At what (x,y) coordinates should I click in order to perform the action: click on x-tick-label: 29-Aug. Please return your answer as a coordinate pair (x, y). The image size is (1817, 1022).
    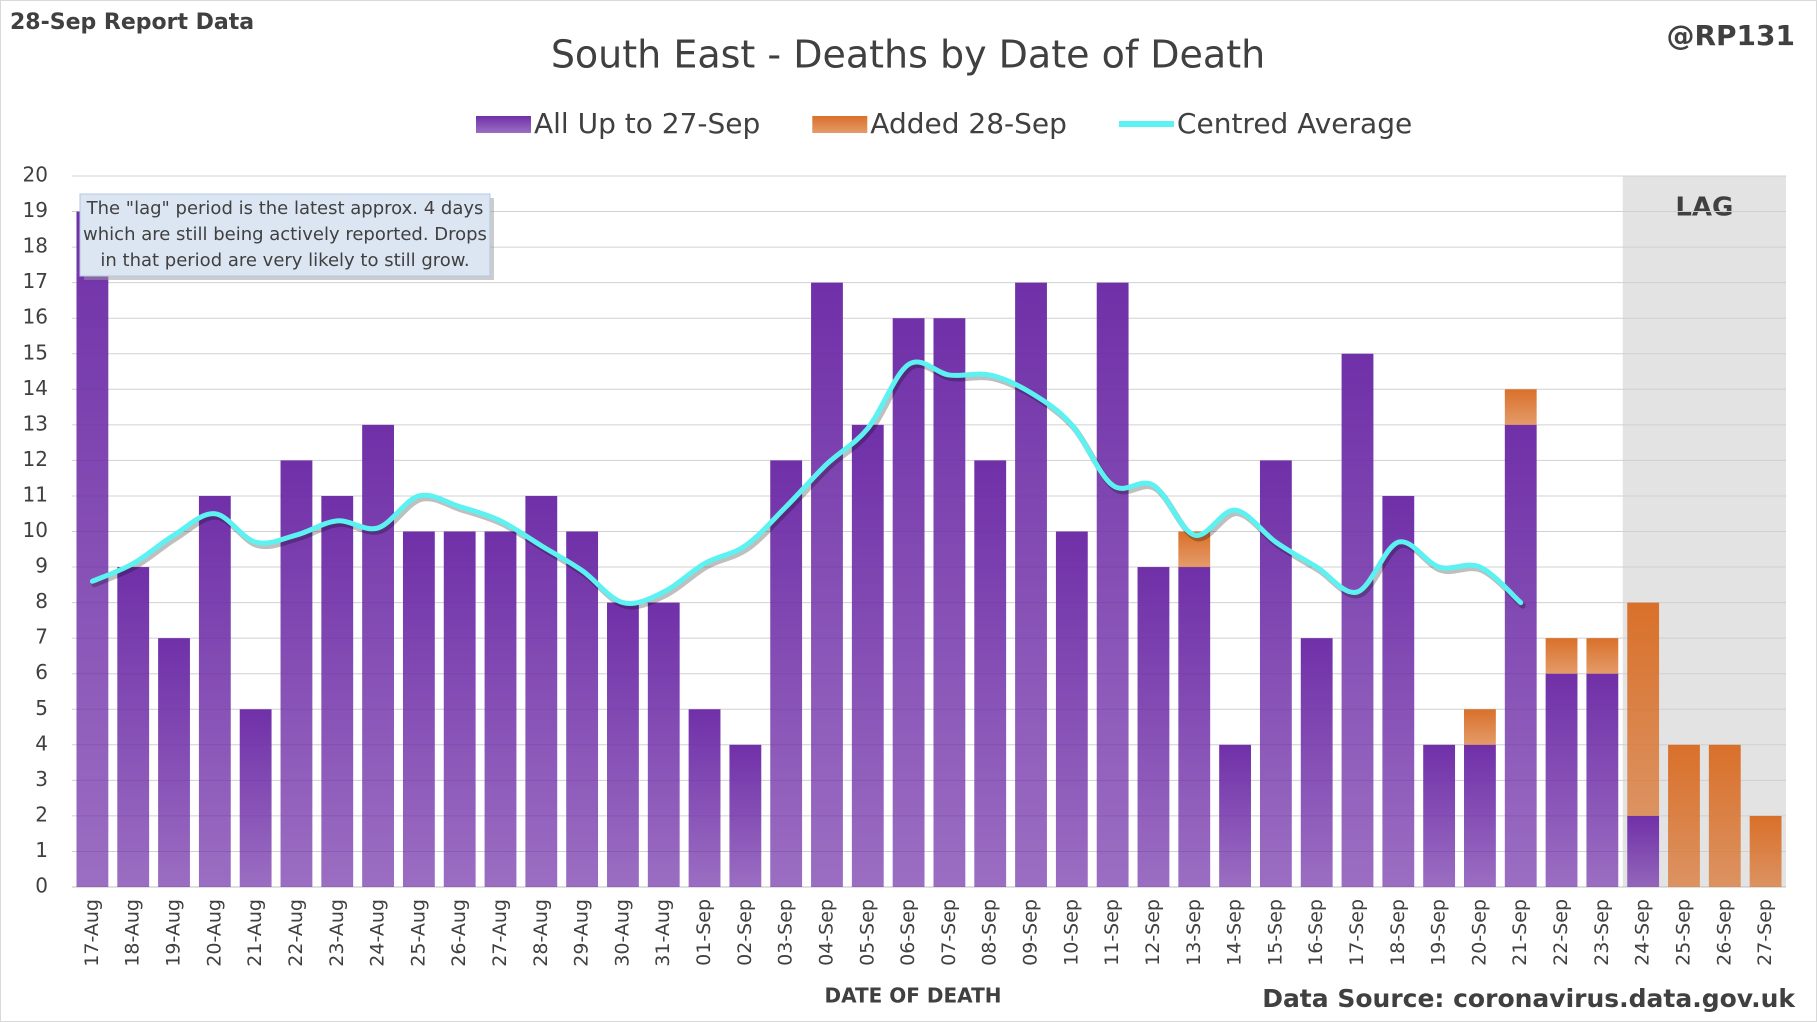
    Looking at the image, I should click on (582, 933).